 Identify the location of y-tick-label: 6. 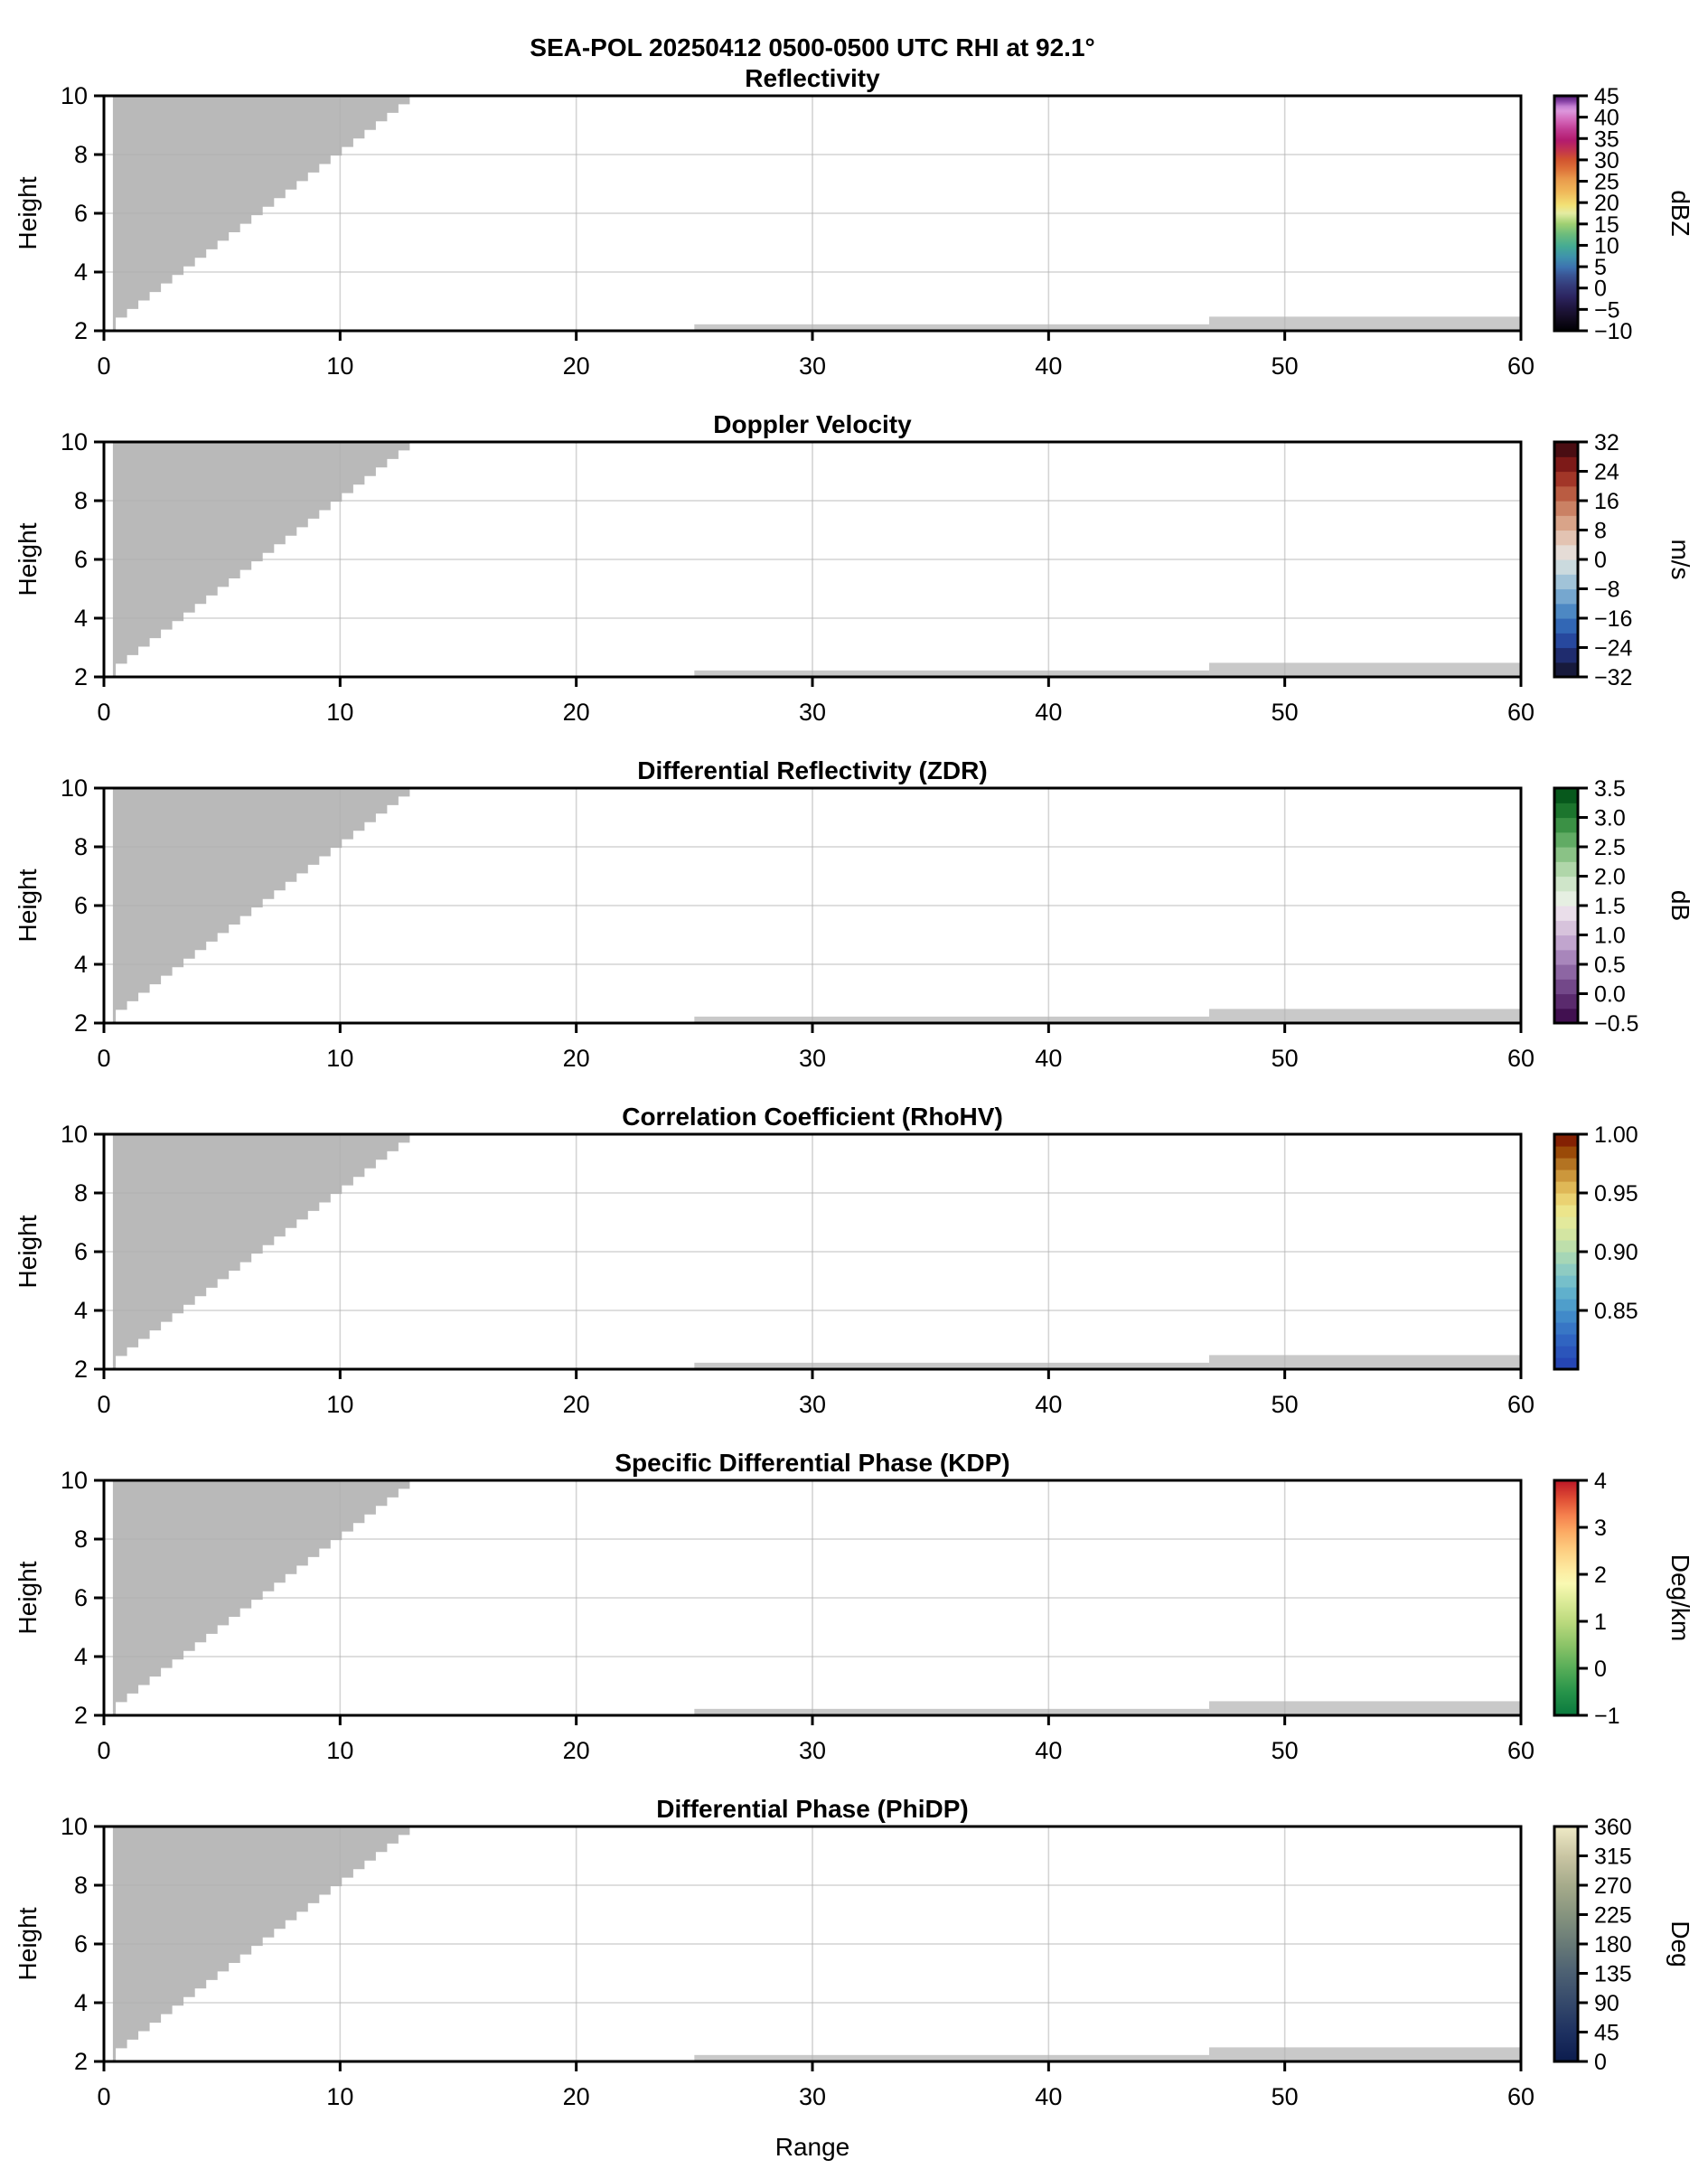
(81, 1944).